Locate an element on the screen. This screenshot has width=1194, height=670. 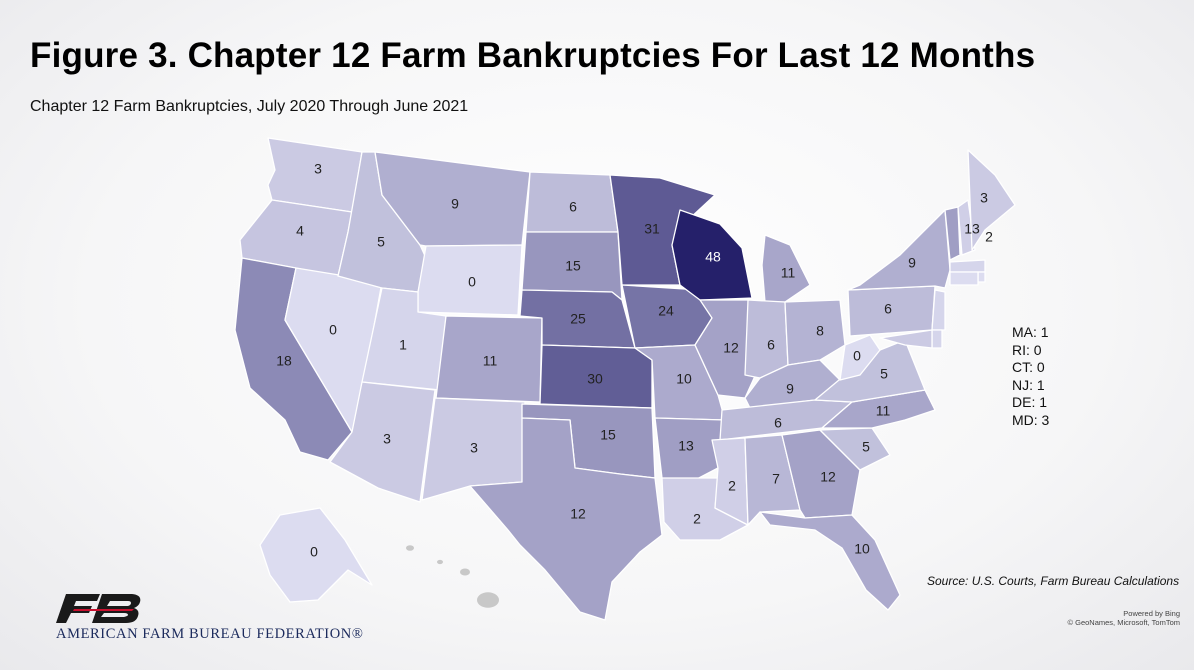
state-label-ms: 2 is located at coordinates (732, 486).